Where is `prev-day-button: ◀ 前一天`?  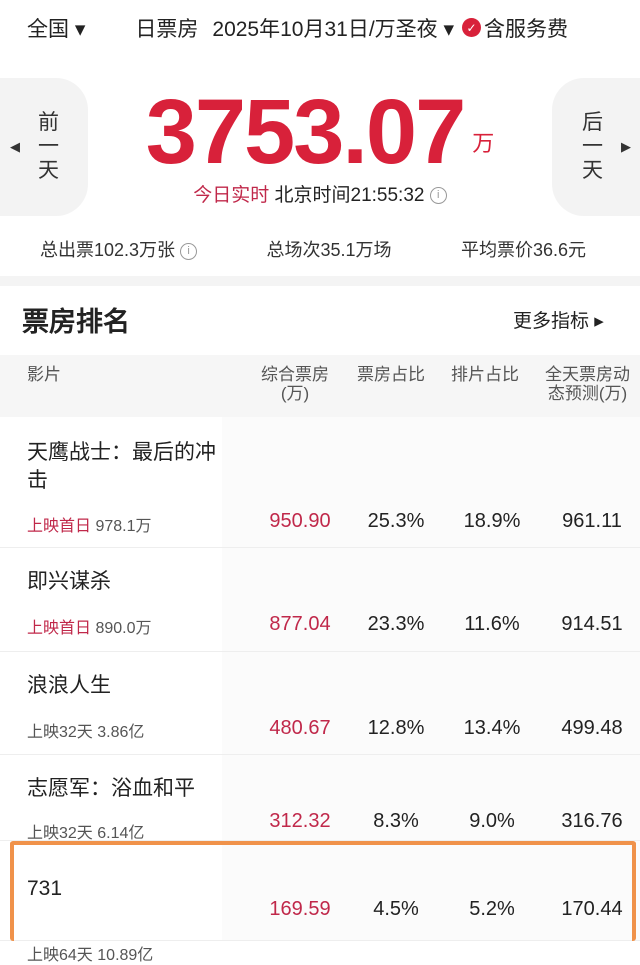
prev-day-button: ◀ 前一天 is located at coordinates (44, 147).